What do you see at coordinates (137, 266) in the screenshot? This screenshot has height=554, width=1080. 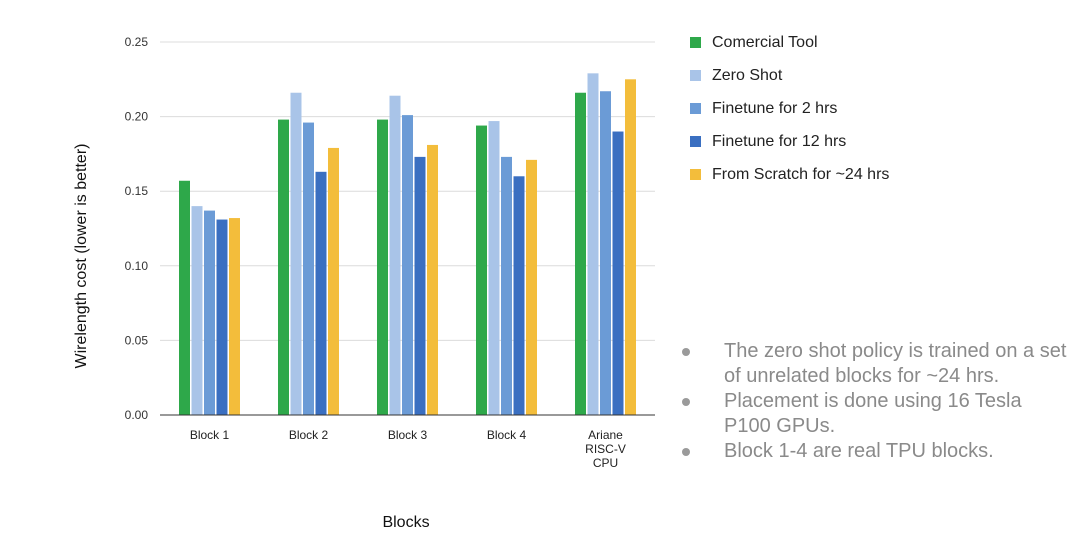 I see `y-tick-label: 0.10` at bounding box center [137, 266].